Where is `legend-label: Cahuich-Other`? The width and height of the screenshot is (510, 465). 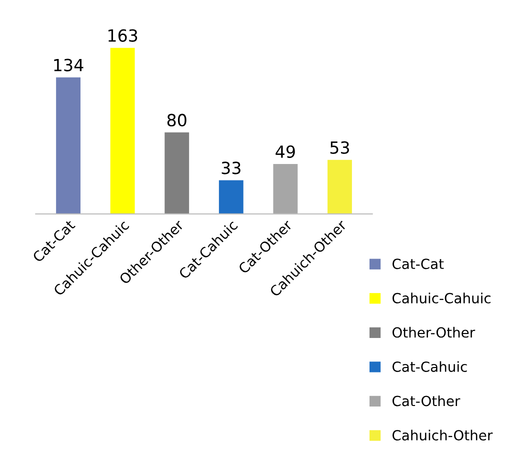 legend-label: Cahuich-Other is located at coordinates (442, 435).